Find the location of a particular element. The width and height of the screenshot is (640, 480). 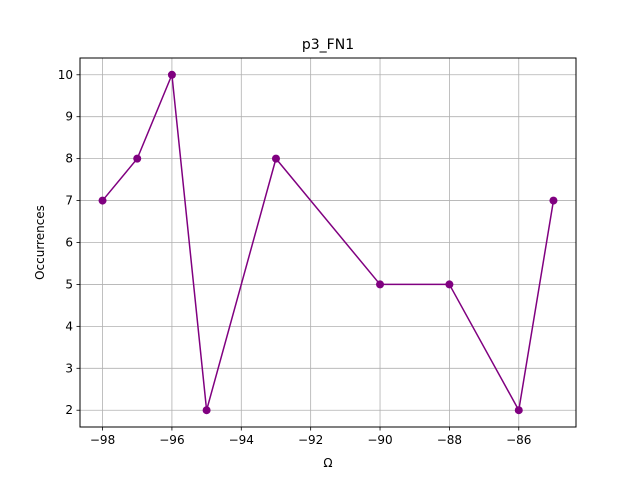

y-tick-label: 6 is located at coordinates (69, 243).